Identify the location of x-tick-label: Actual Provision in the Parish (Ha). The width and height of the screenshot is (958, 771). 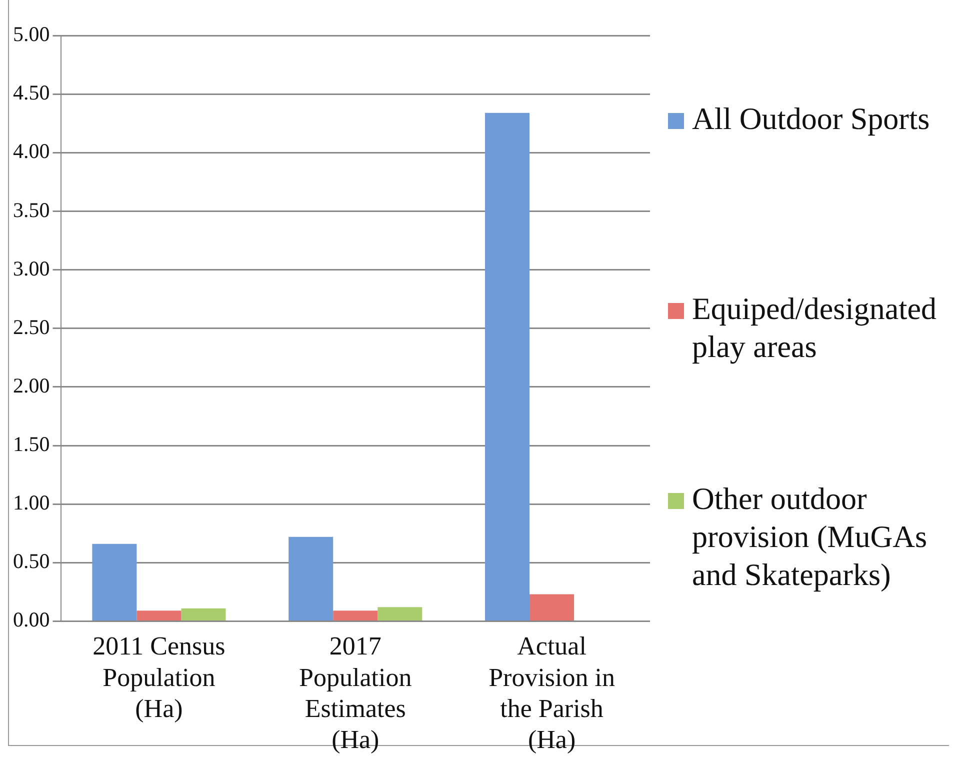
(552, 693).